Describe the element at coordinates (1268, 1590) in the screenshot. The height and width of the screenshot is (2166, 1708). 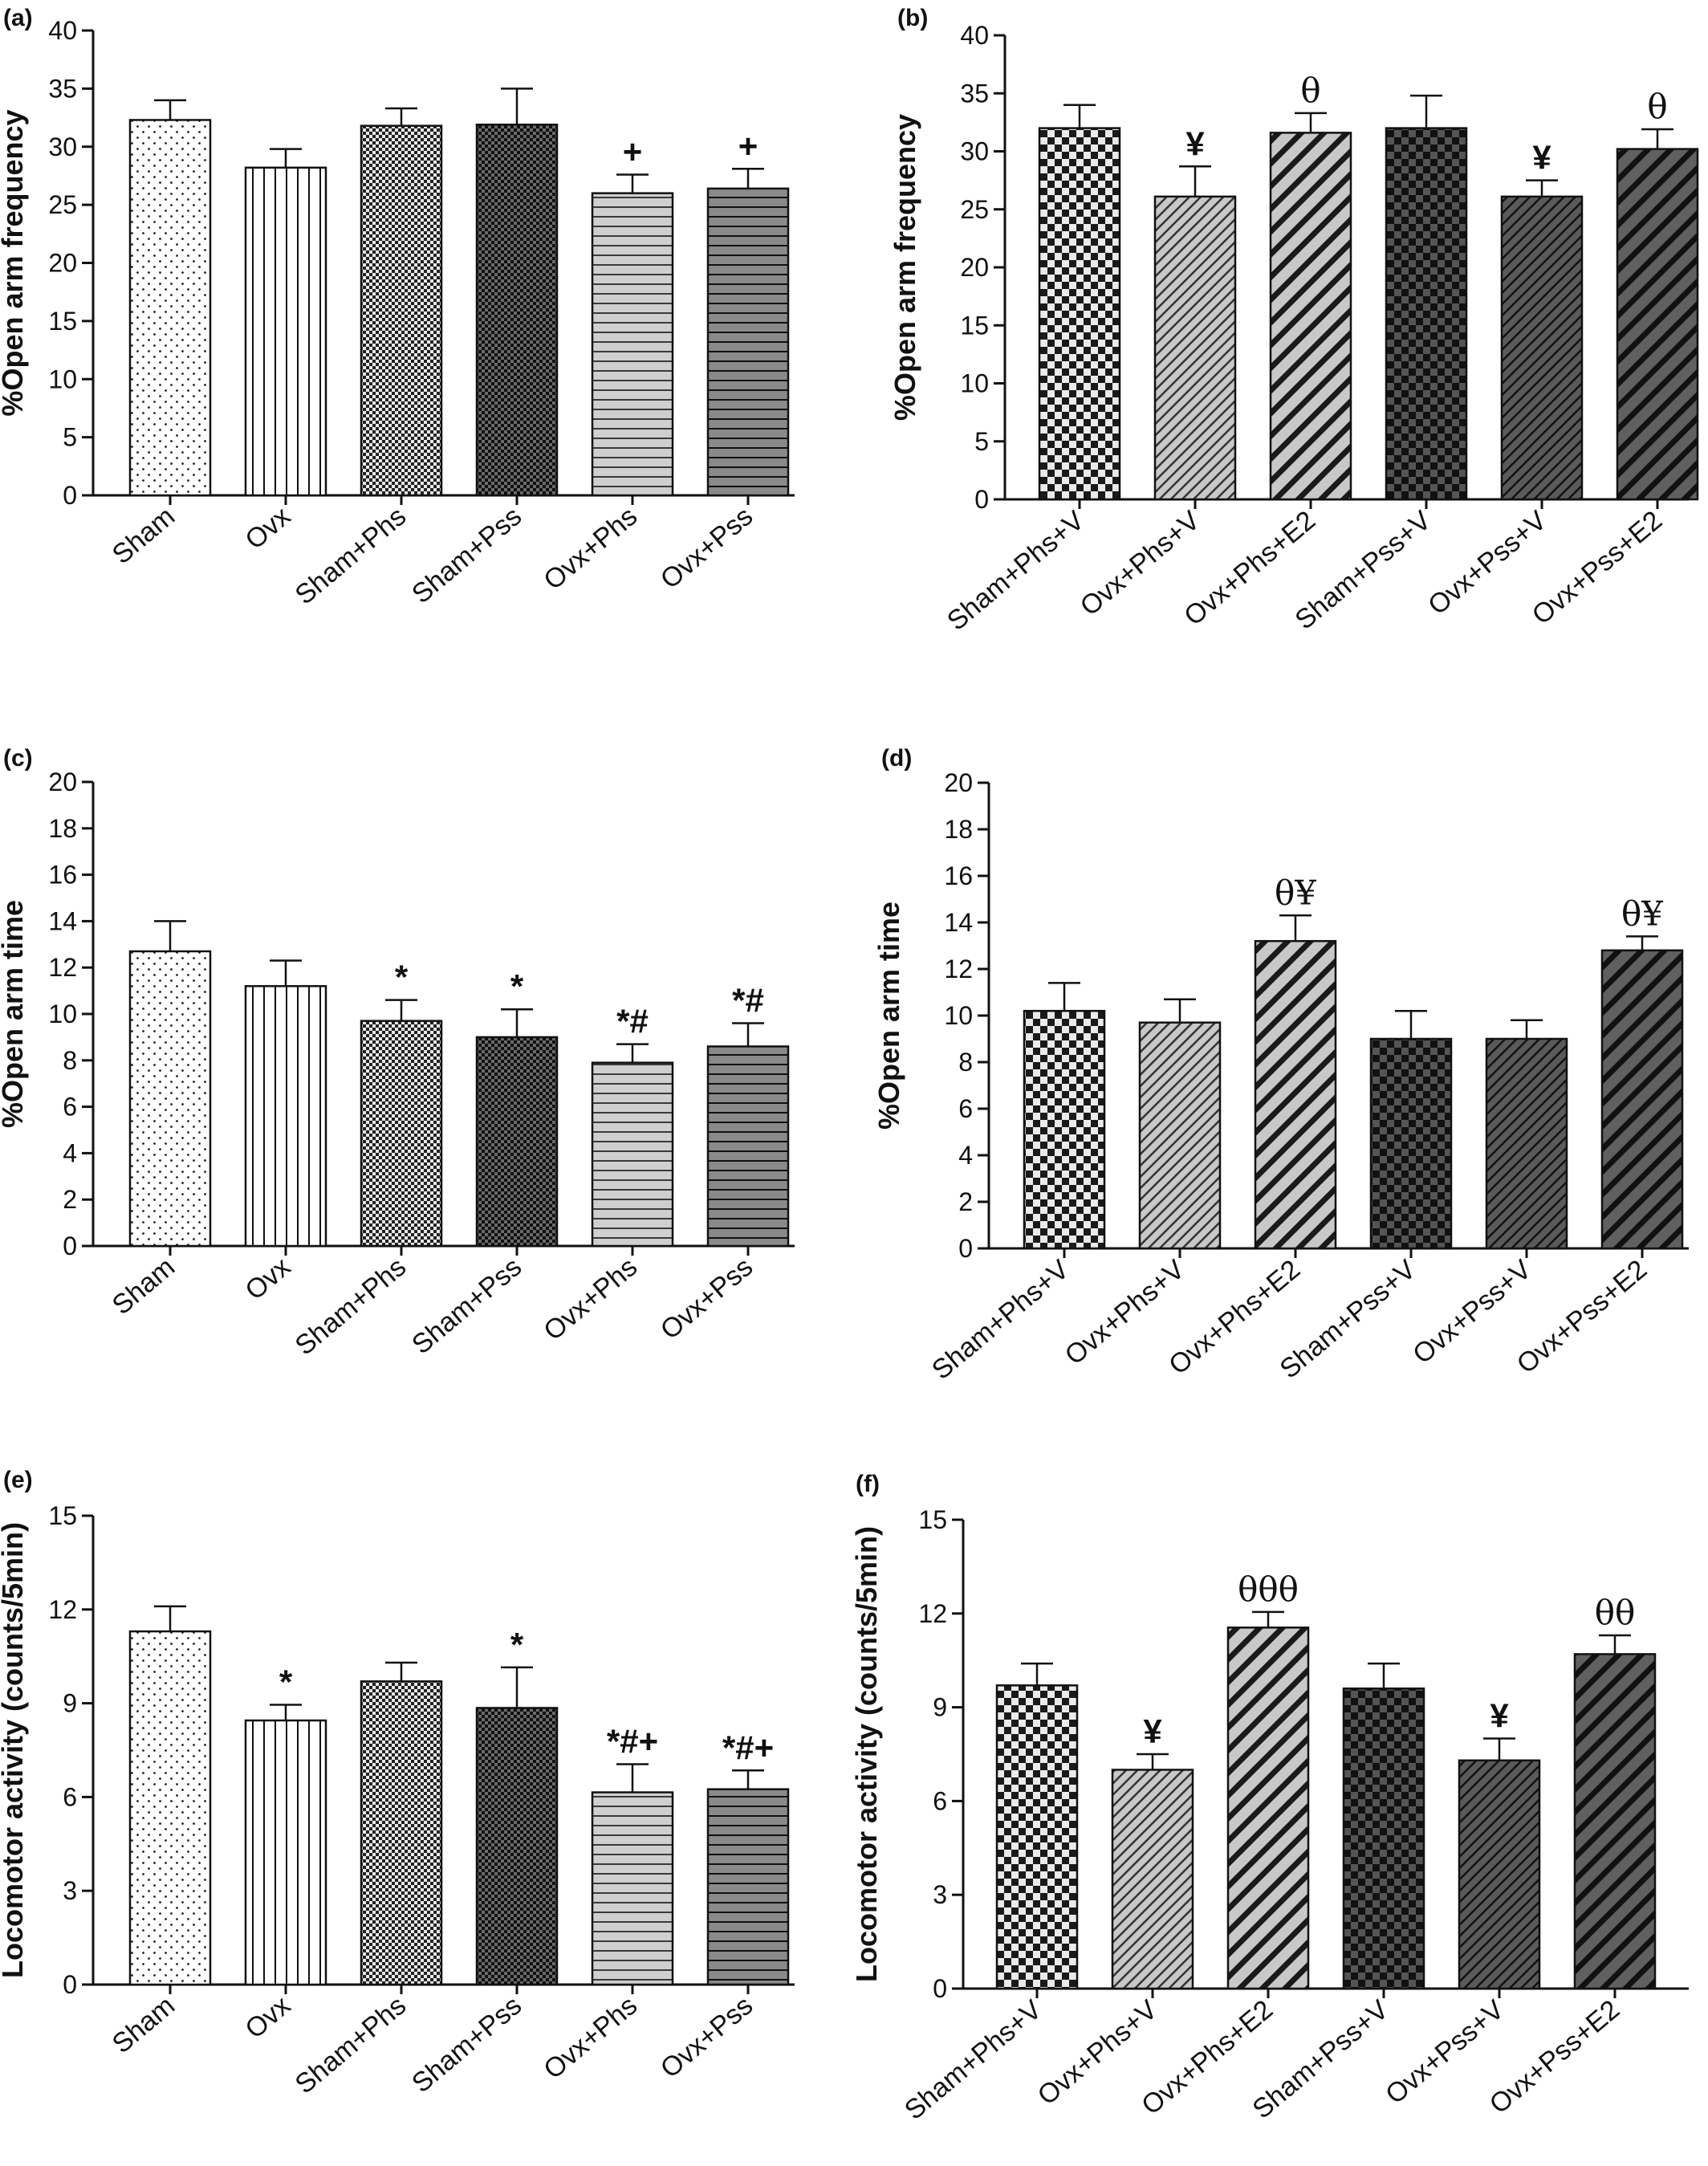
I see `significance-label: θθθ` at that location.